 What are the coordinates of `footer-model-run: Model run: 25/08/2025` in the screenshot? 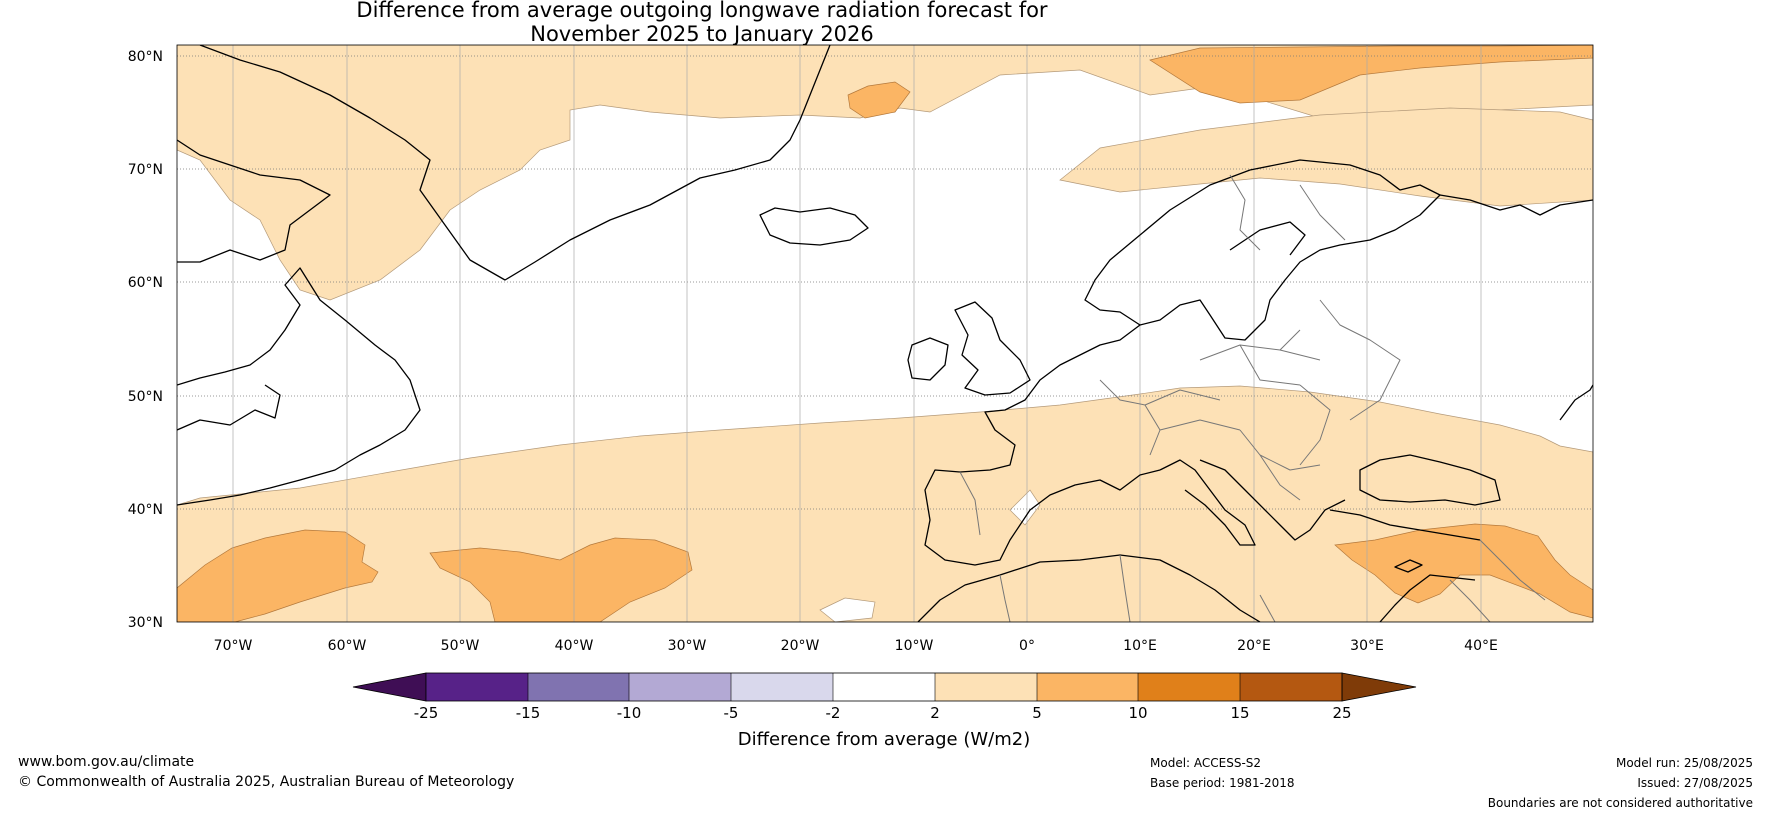 It's located at (1684, 763).